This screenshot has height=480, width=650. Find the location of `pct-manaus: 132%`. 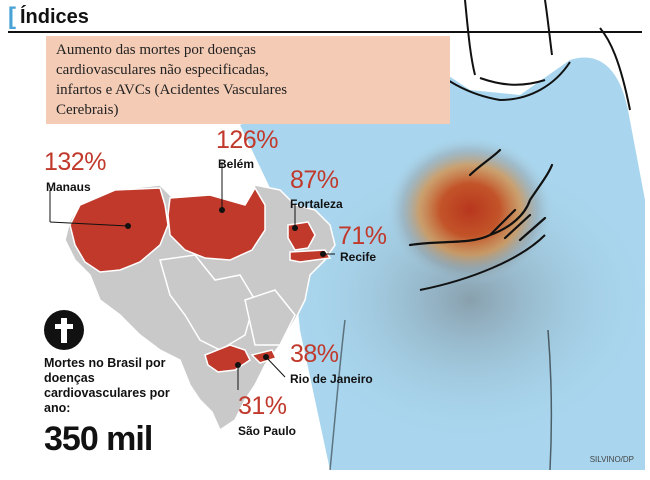

pct-manaus: 132% is located at coordinates (75, 162).